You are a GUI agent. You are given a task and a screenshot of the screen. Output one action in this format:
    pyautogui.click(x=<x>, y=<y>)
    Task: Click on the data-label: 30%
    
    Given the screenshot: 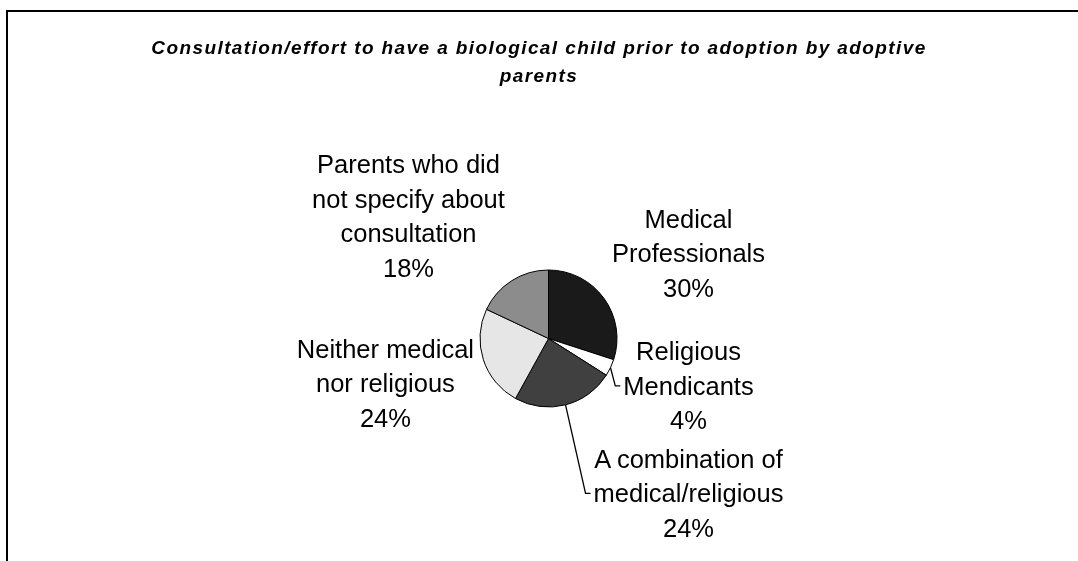 What is the action you would take?
    pyautogui.click(x=688, y=287)
    